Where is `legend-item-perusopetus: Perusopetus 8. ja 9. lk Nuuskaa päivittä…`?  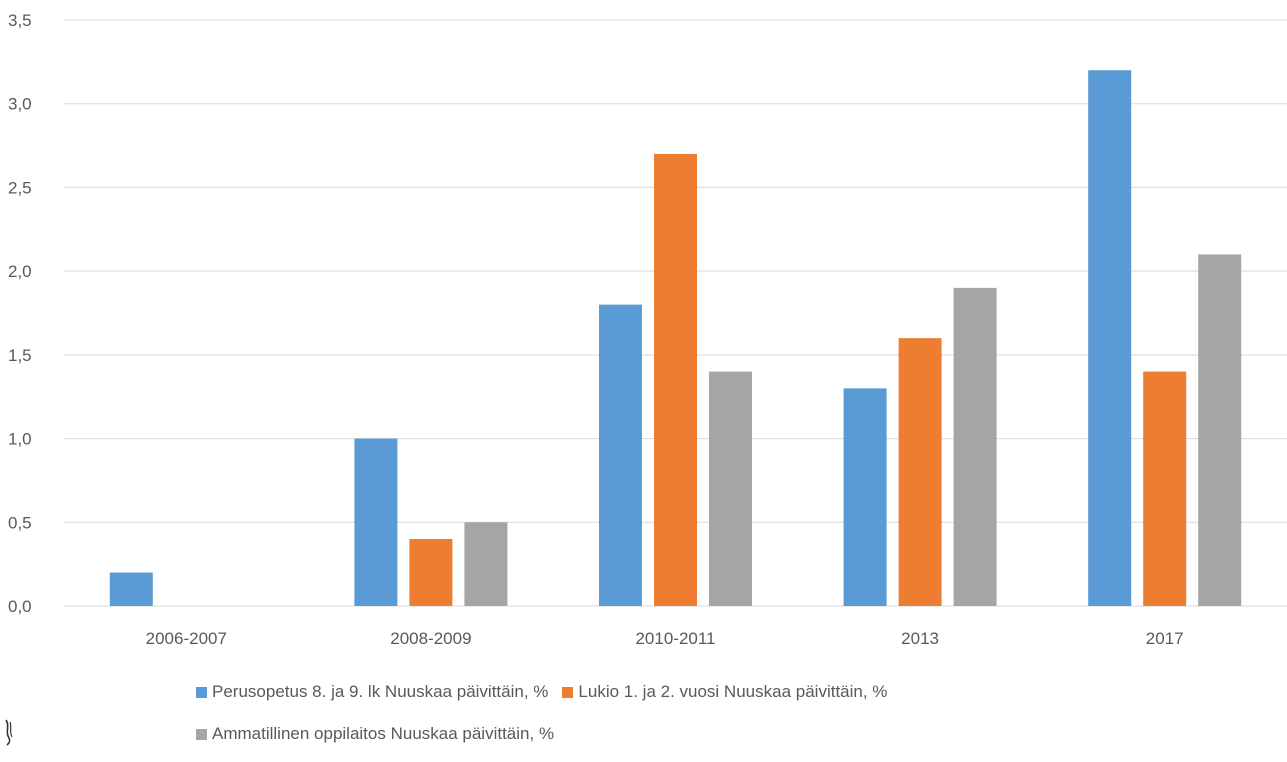
legend-item-perusopetus: Perusopetus 8. ja 9. lk Nuuskaa päivittä… is located at coordinates (372, 692).